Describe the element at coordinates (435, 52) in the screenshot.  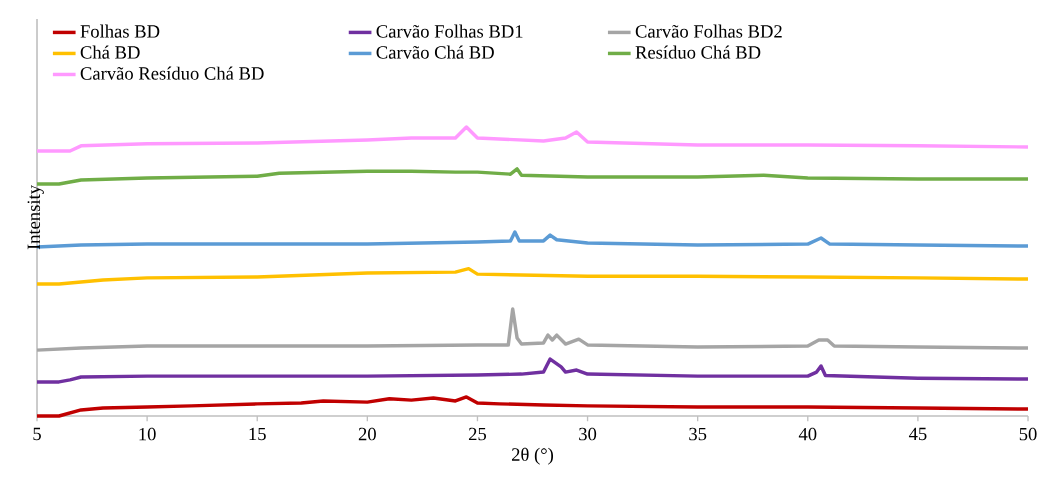
I see `legend-label: Carvão Chá BD` at that location.